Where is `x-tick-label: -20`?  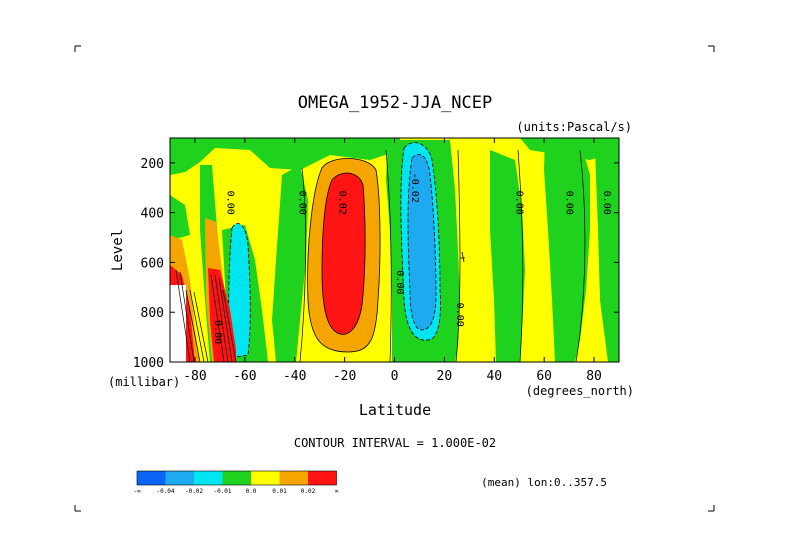
x-tick-label: -20 is located at coordinates (344, 376).